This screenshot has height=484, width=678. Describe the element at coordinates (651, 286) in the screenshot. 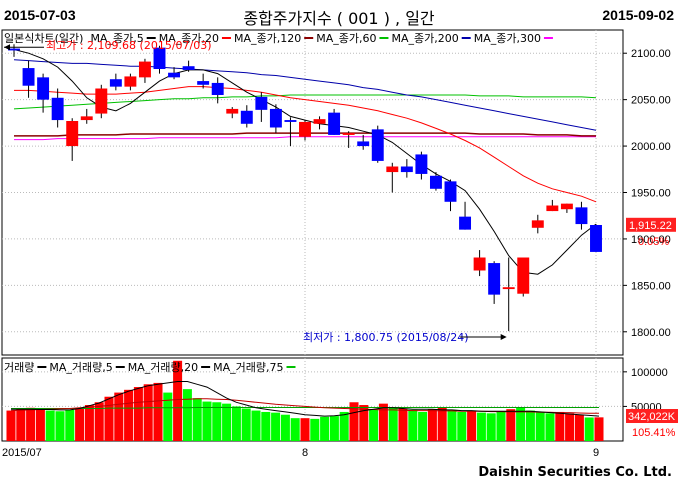

I see `price-tick-label: 1850.00` at that location.